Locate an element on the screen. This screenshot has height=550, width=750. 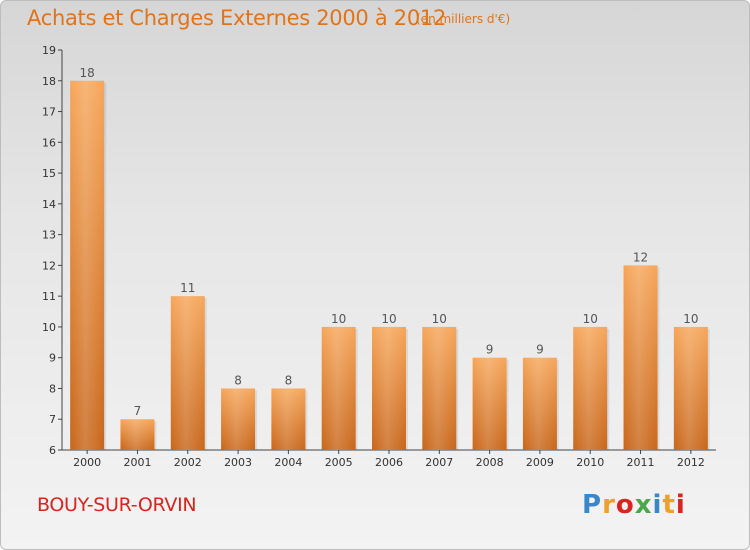
bar-value-label: 18 is located at coordinates (87, 73).